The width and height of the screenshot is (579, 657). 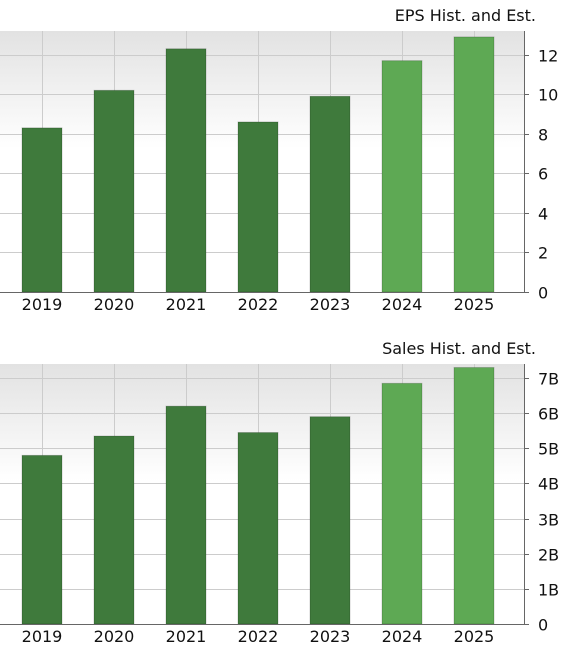 I want to click on eps-chart-title: EPS Hist. and Est., so click(x=465, y=15).